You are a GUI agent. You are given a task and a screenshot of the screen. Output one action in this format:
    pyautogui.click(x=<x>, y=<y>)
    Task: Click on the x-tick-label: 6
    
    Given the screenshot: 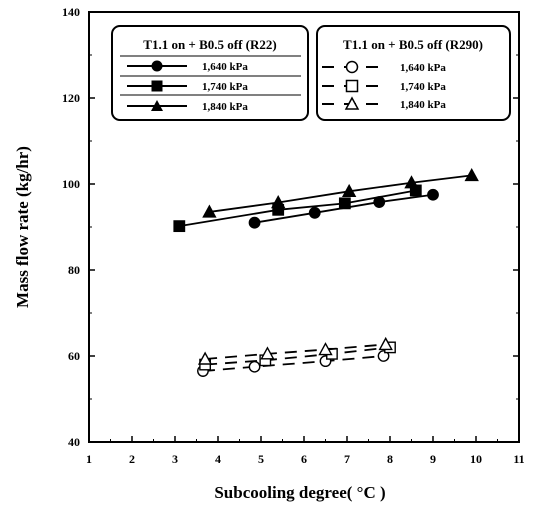 What is the action you would take?
    pyautogui.click(x=304, y=459)
    